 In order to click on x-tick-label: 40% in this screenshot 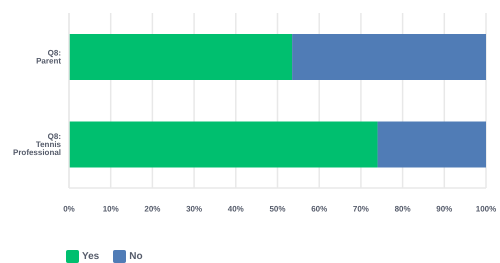, I will do `click(236, 209)`.